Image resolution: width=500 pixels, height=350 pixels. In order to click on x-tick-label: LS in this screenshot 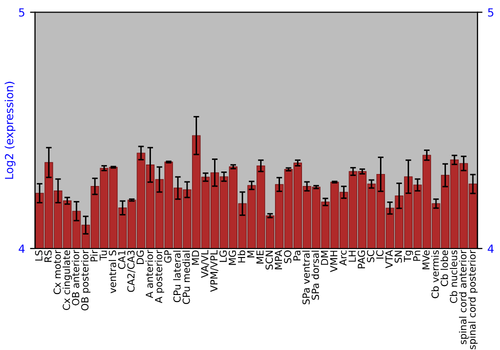, I will do `click(38, 255)`.